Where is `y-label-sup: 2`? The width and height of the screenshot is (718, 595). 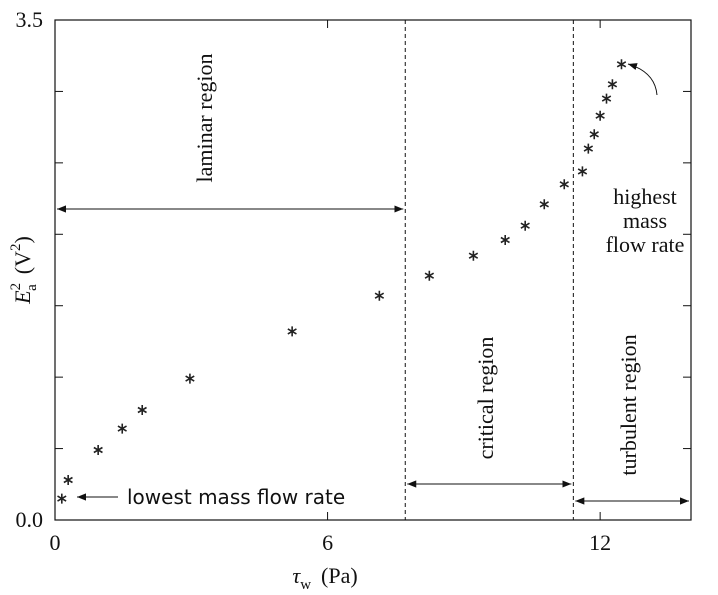
y-label-sup: 2 is located at coordinates (16, 287).